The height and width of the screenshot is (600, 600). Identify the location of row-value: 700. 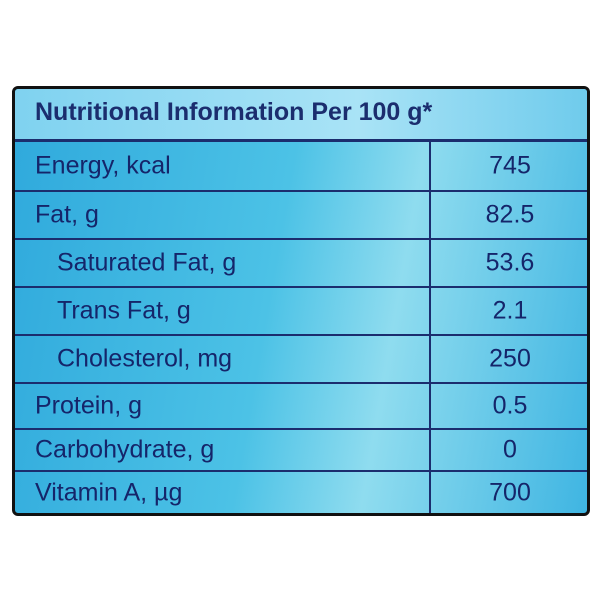
(510, 492).